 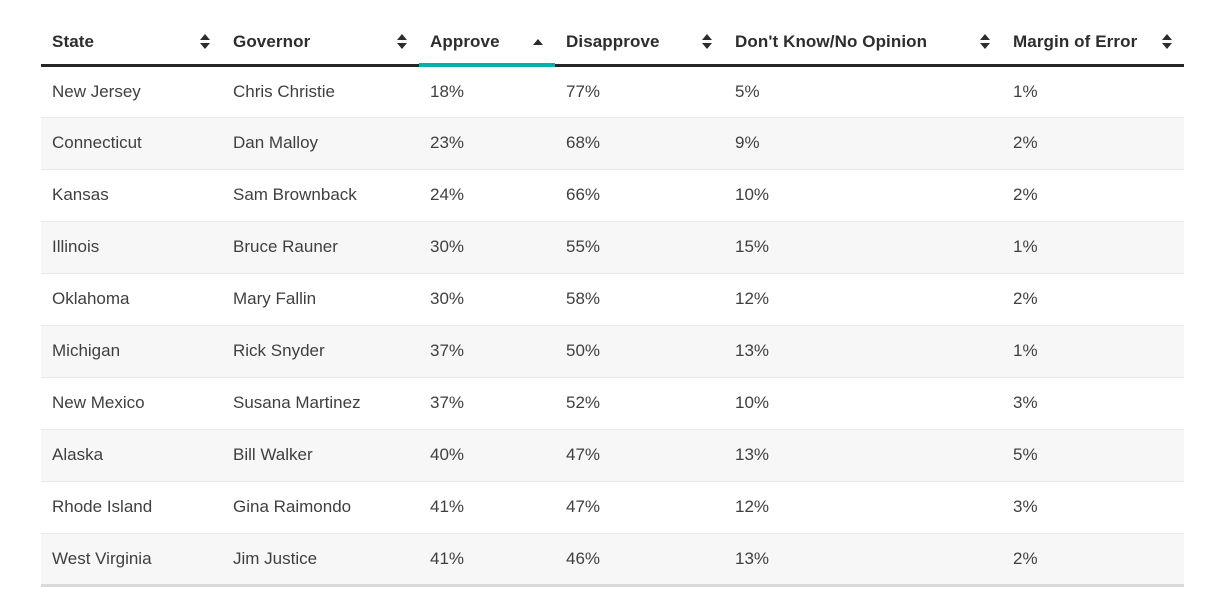 I want to click on cell-governor: Rick Snyder, so click(x=320, y=350).